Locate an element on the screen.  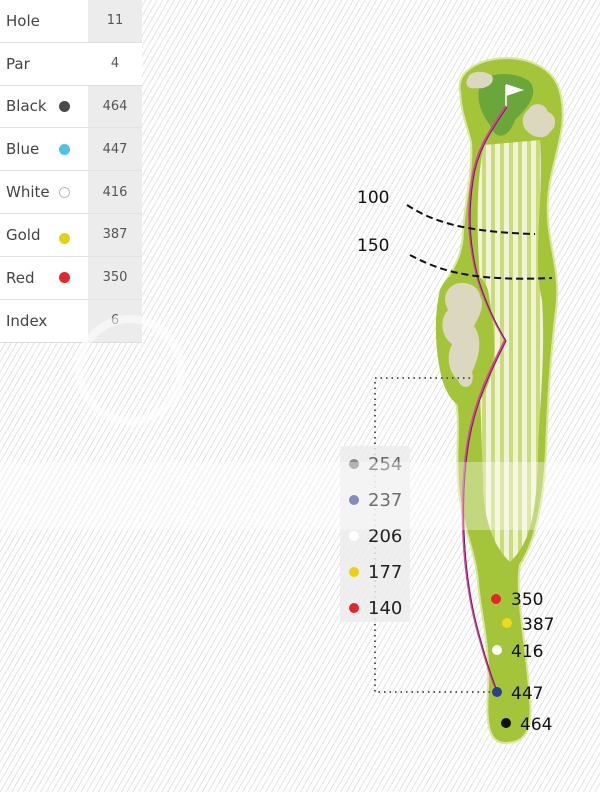
tee-blue-label: 447 is located at coordinates (527, 694).